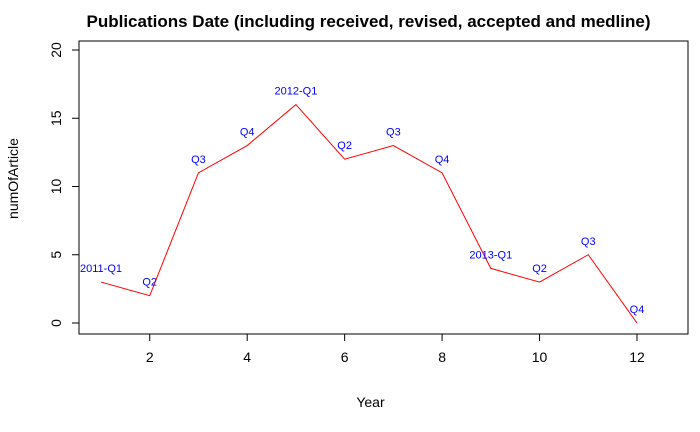 The height and width of the screenshot is (432, 700). What do you see at coordinates (56, 118) in the screenshot?
I see `y-tick-label: 15` at bounding box center [56, 118].